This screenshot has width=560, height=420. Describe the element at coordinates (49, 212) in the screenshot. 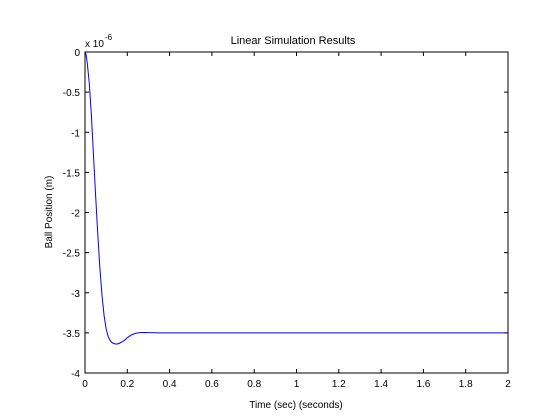

I see `y-axis-label: Ball Position (m)` at that location.